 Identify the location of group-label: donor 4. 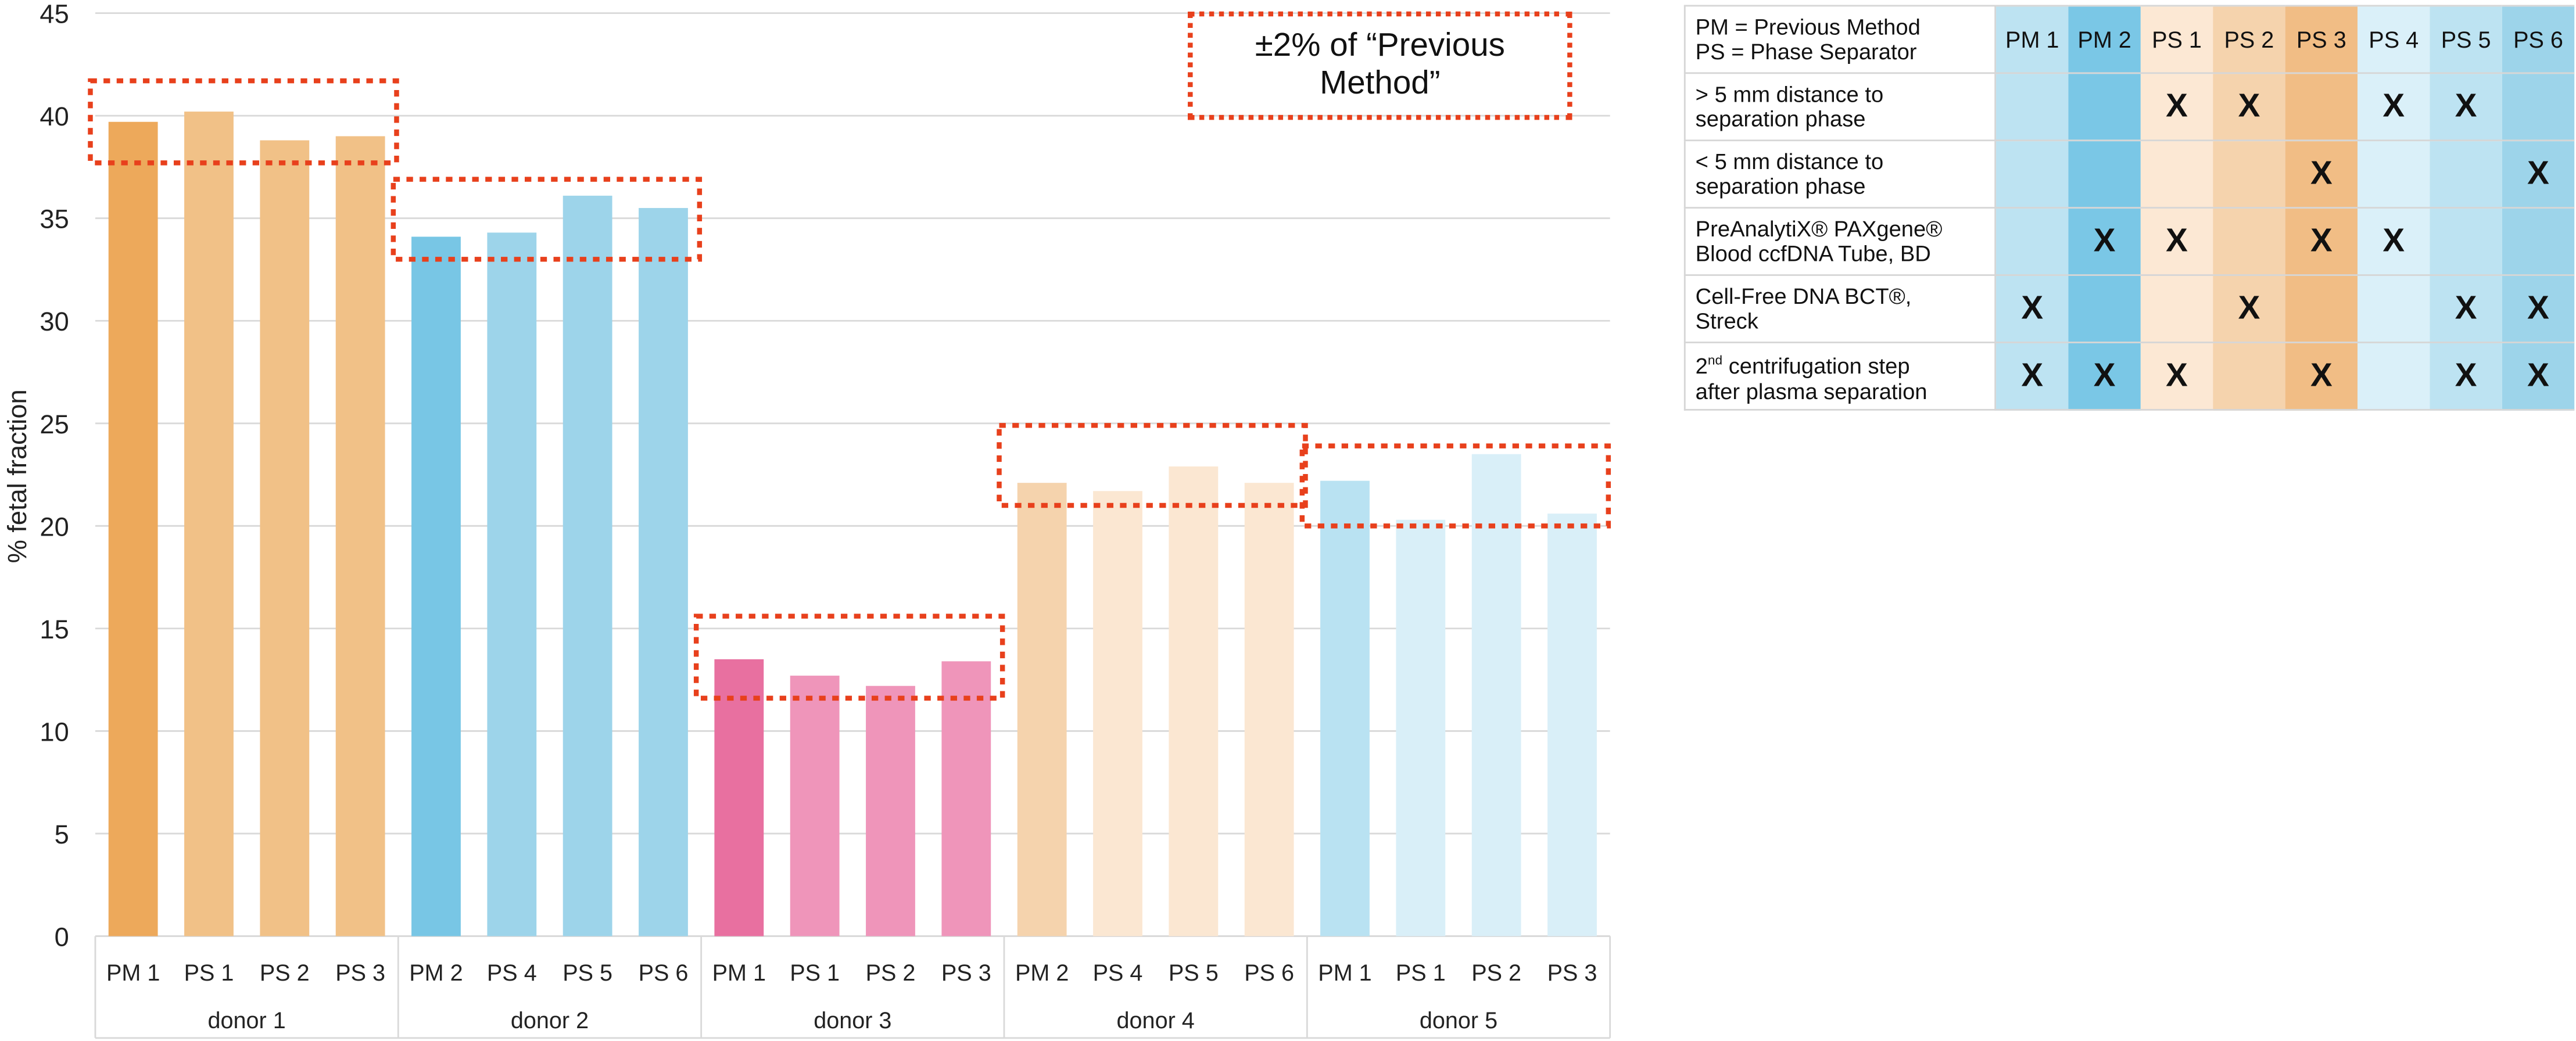
(1156, 1020).